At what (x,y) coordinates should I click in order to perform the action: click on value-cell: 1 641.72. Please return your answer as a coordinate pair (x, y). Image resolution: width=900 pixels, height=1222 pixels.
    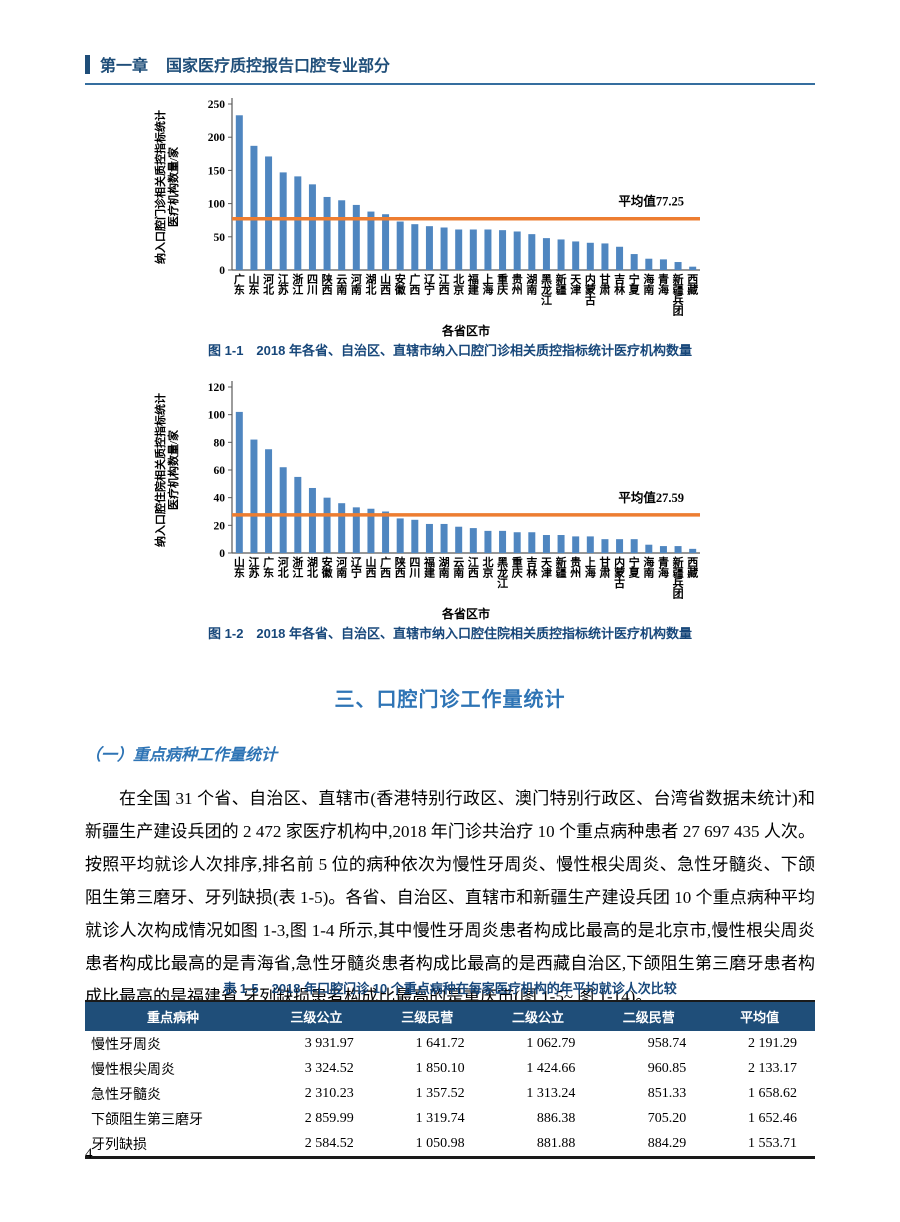
    Looking at the image, I should click on (440, 1043).